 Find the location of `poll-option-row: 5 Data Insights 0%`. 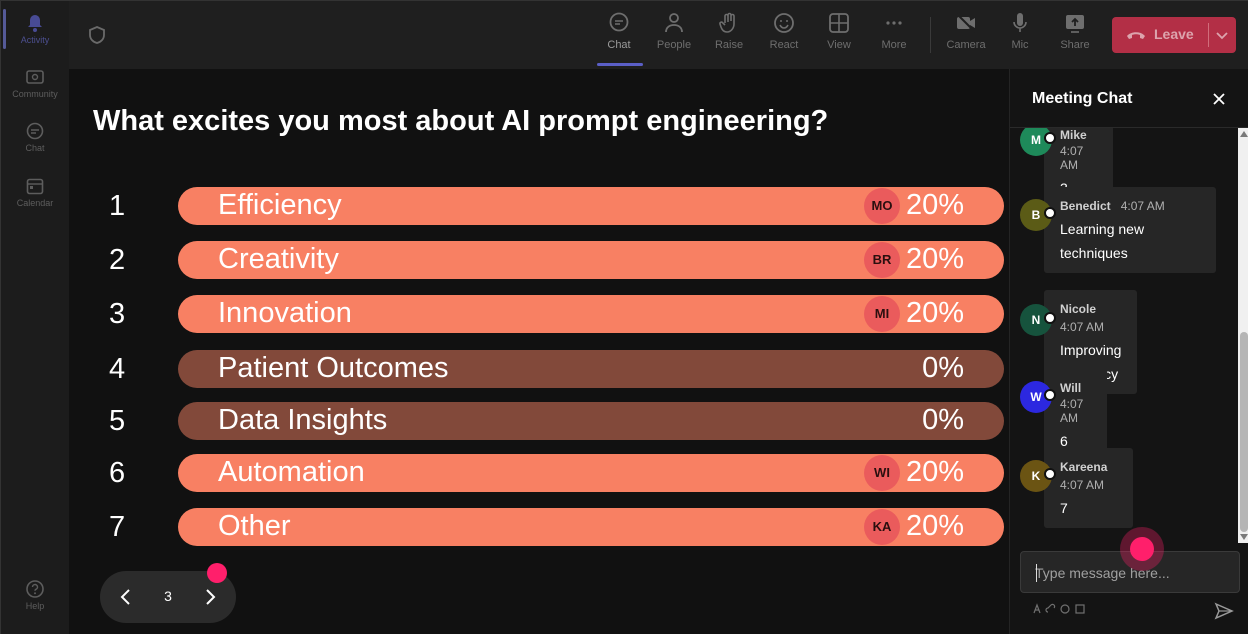

poll-option-row: 5 Data Insights 0% is located at coordinates (549, 421).